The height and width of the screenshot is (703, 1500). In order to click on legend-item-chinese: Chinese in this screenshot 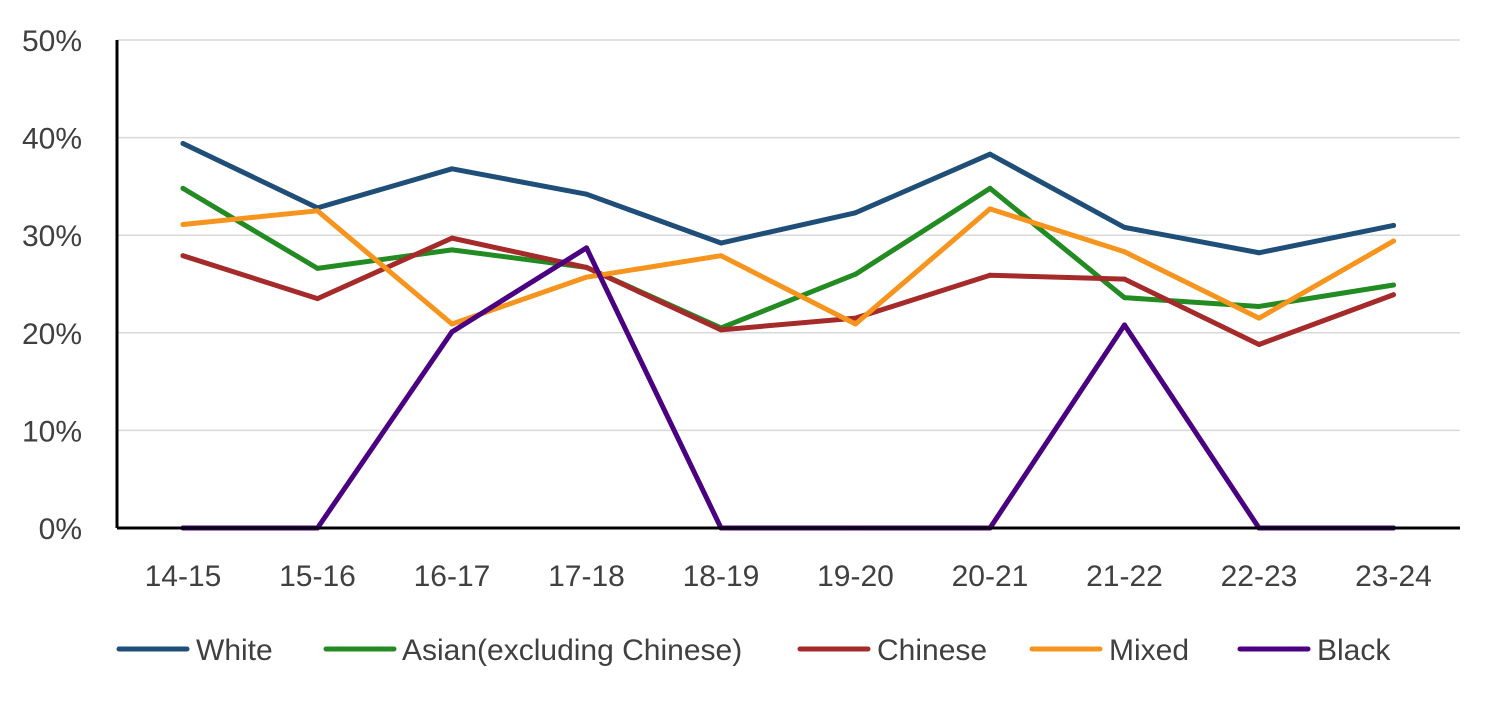, I will do `click(892, 650)`.